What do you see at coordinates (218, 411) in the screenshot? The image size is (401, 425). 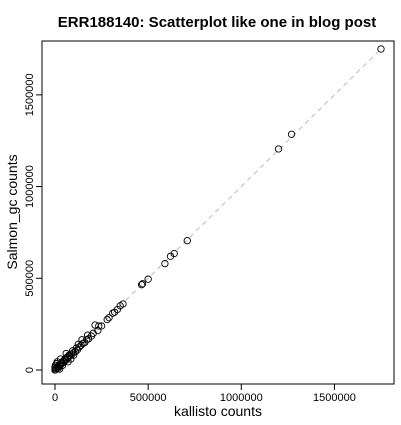 I see `x-axis-label: kallisto counts` at bounding box center [218, 411].